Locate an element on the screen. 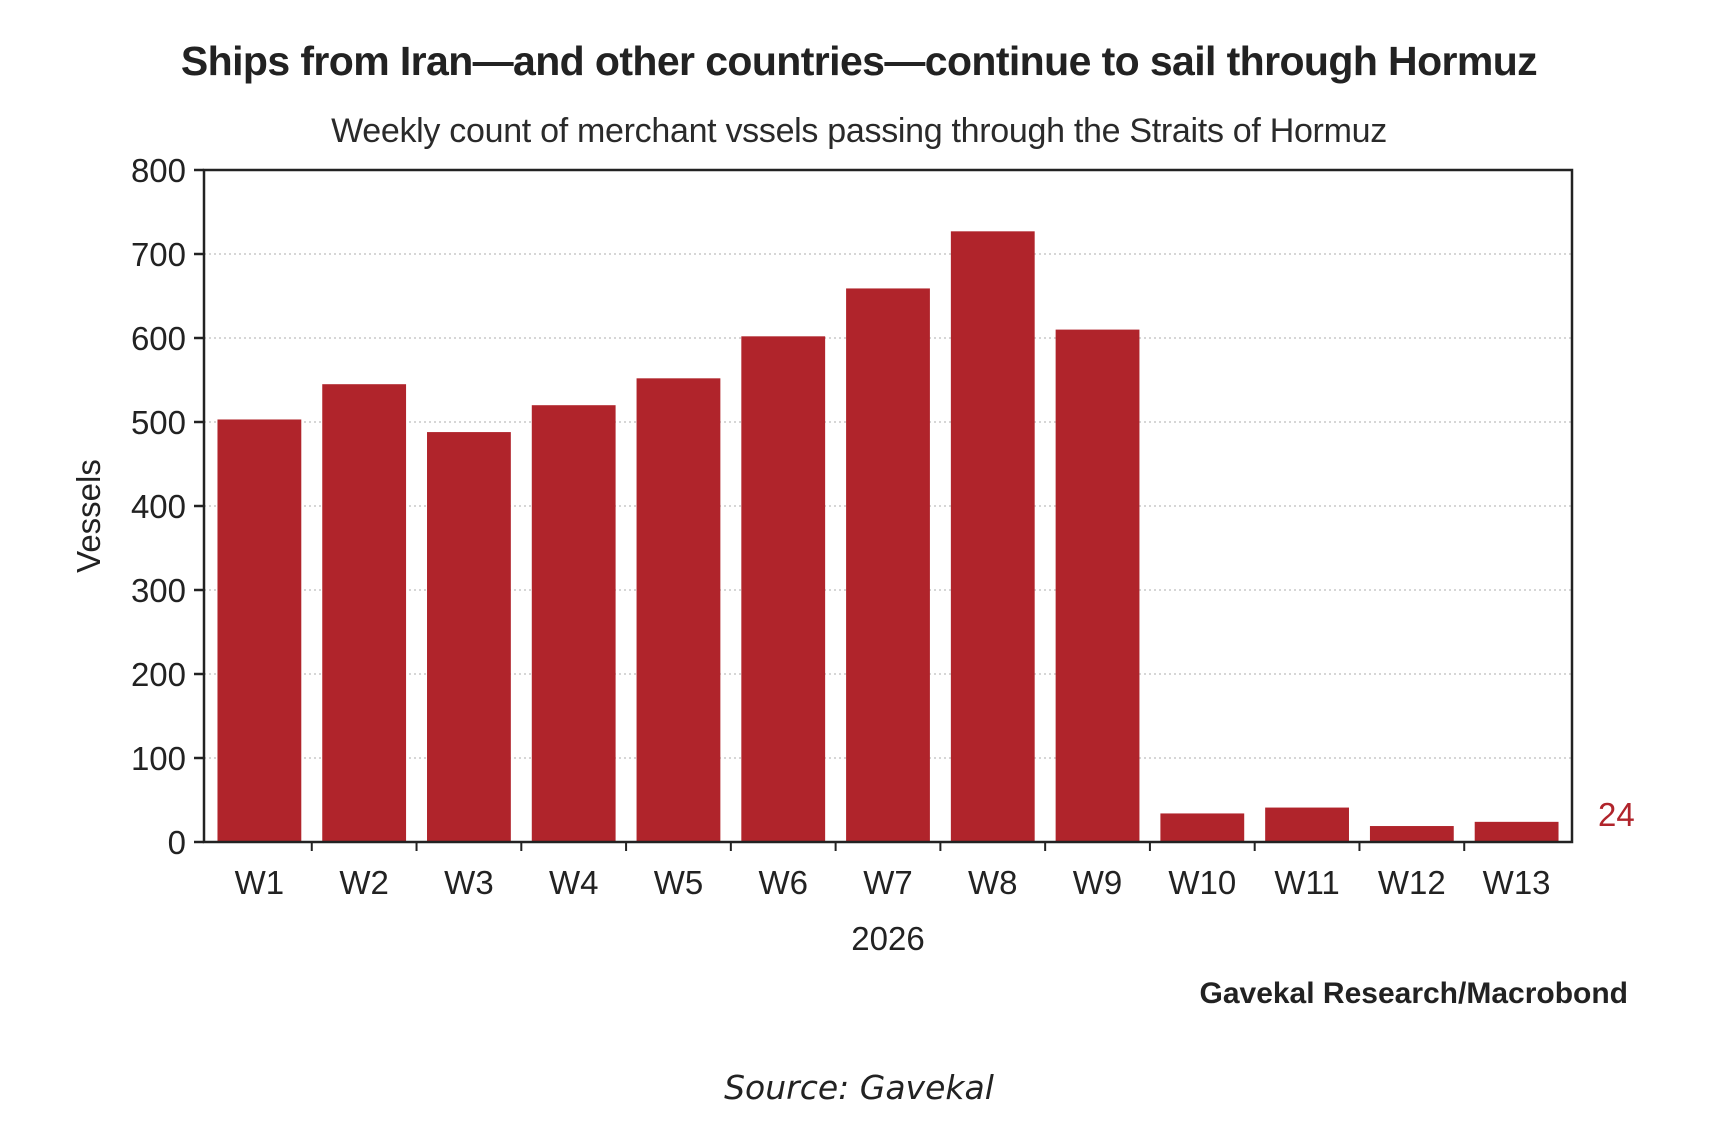  bar-w6 is located at coordinates (783, 589).